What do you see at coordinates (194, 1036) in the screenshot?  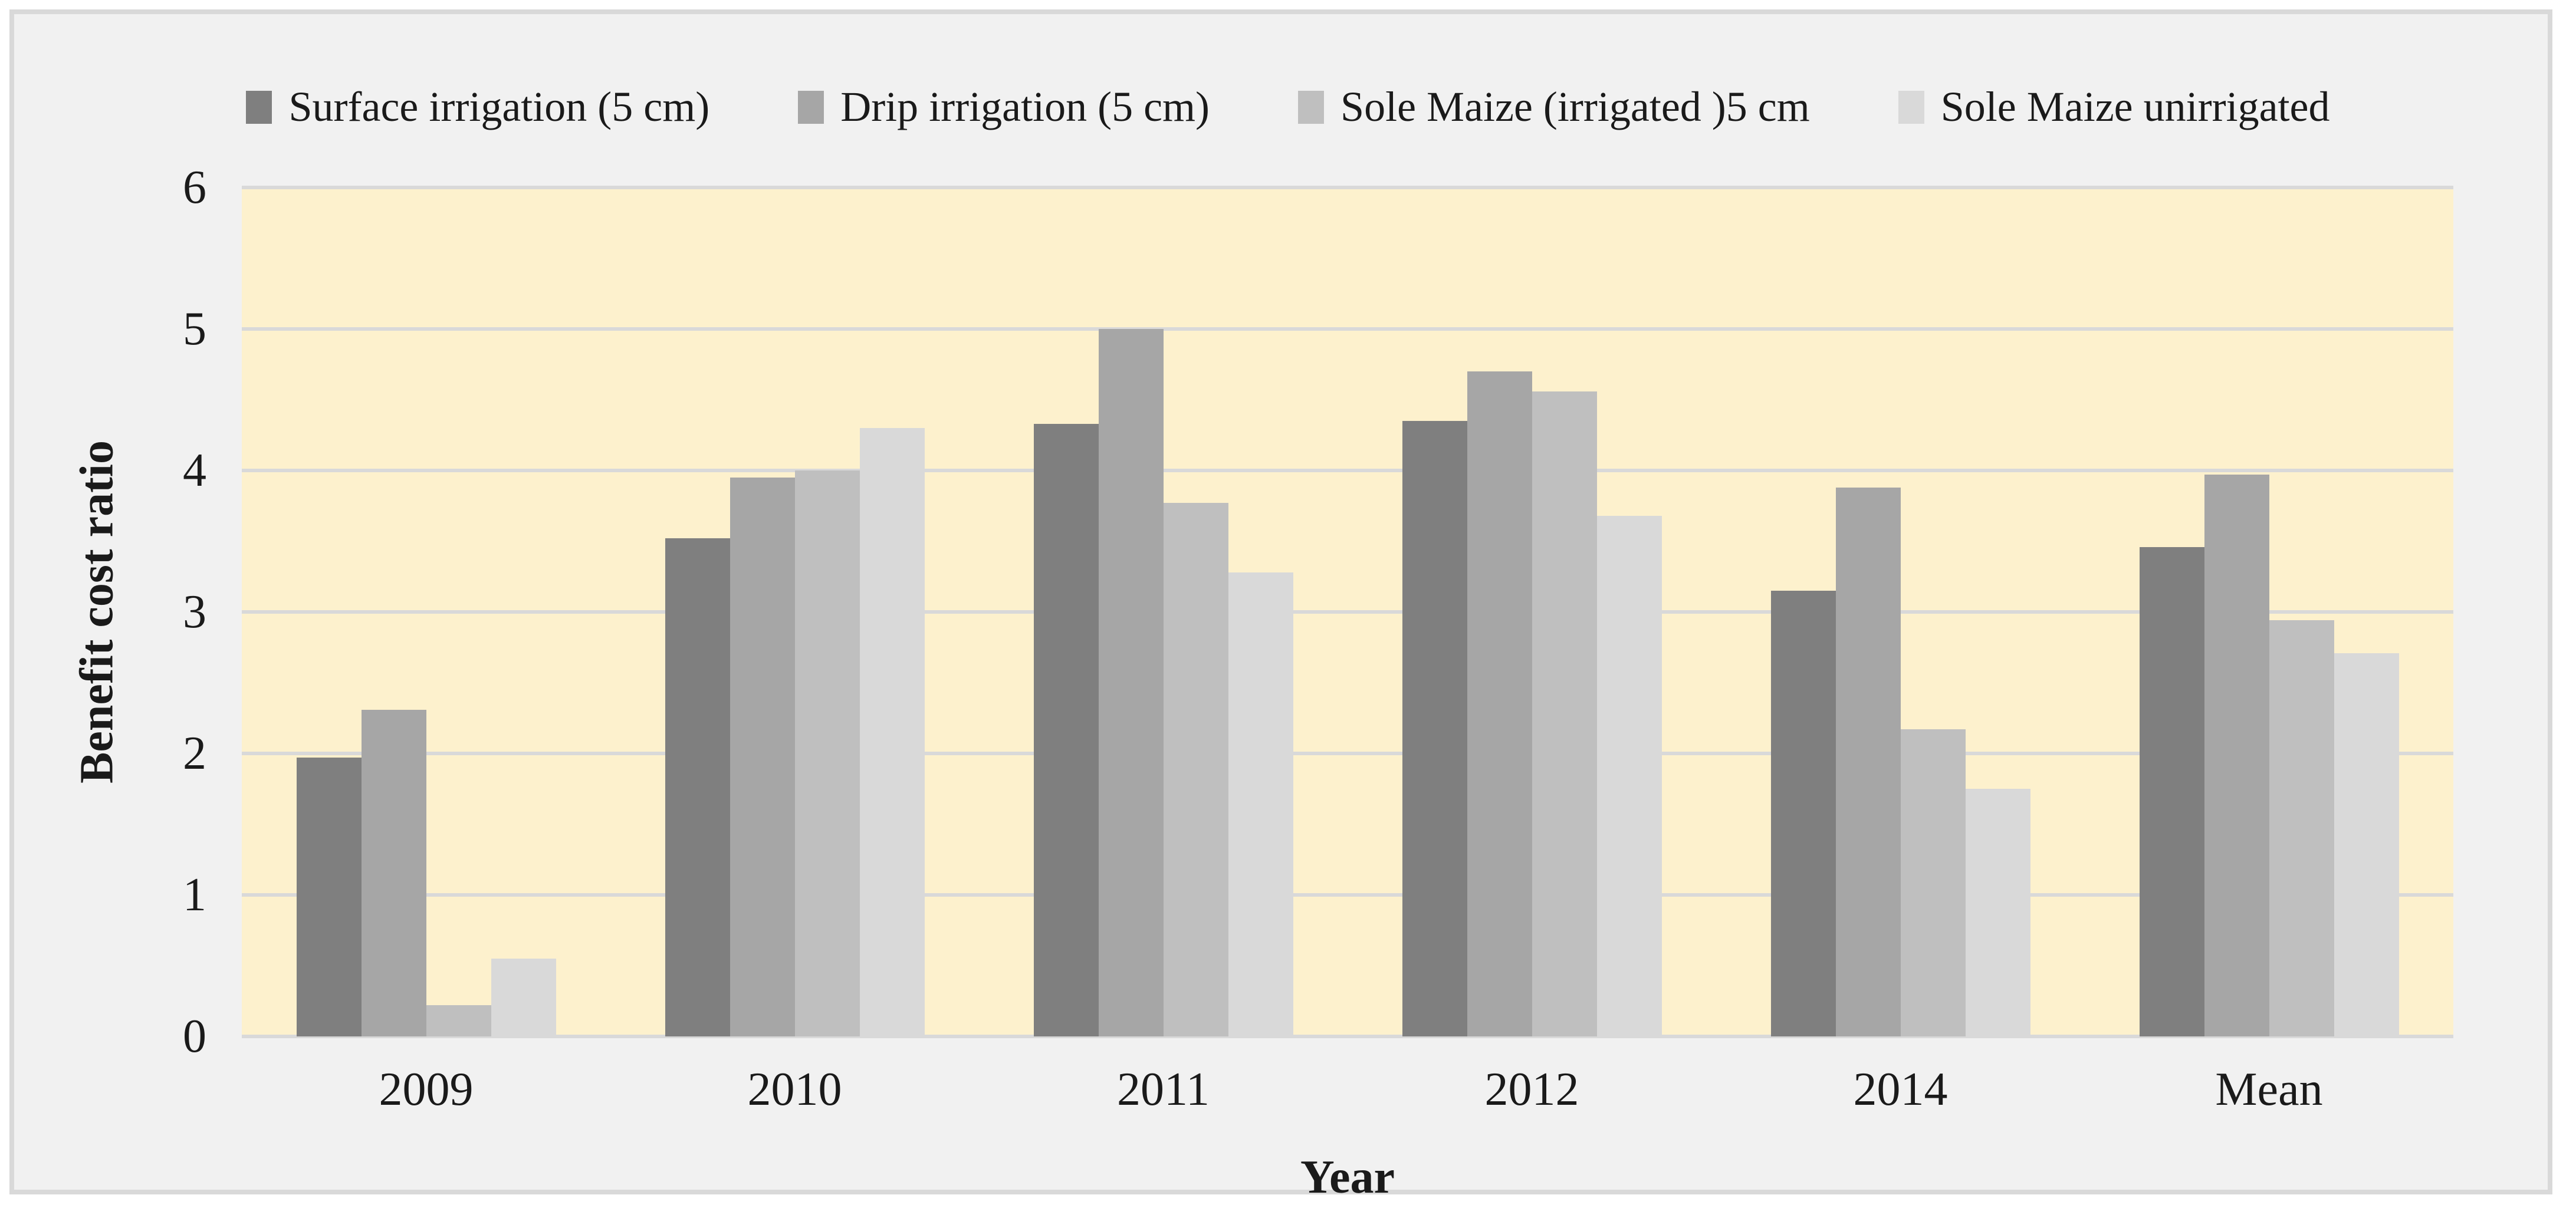 I see `y-tick-label: 0` at bounding box center [194, 1036].